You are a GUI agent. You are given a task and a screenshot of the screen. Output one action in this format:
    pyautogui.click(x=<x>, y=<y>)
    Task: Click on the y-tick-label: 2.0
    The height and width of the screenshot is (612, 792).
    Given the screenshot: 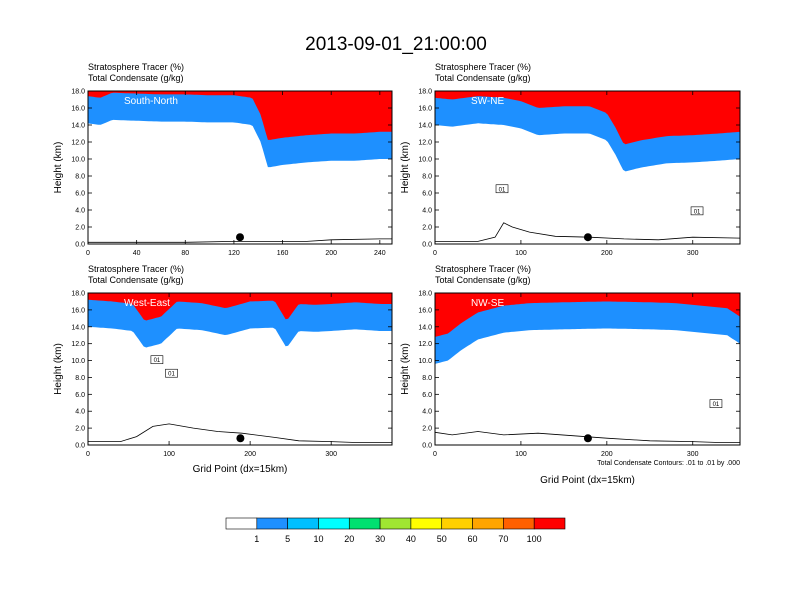 What is the action you would take?
    pyautogui.click(x=80, y=228)
    